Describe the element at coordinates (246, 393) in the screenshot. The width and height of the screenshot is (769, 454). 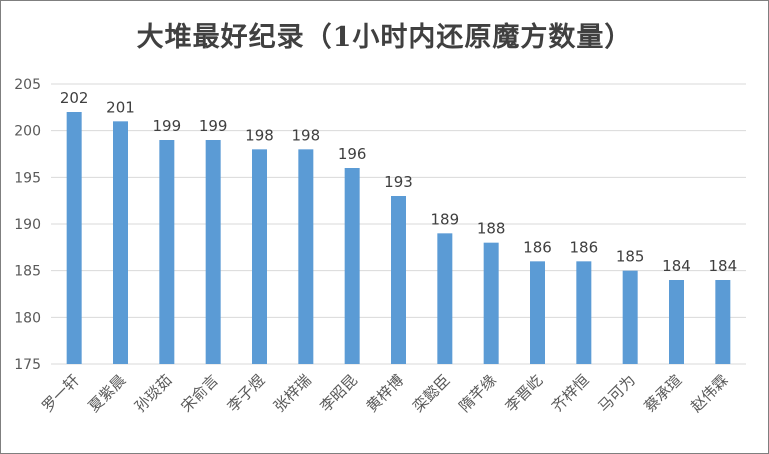
I see `x-tick-label: 李子煜` at that location.